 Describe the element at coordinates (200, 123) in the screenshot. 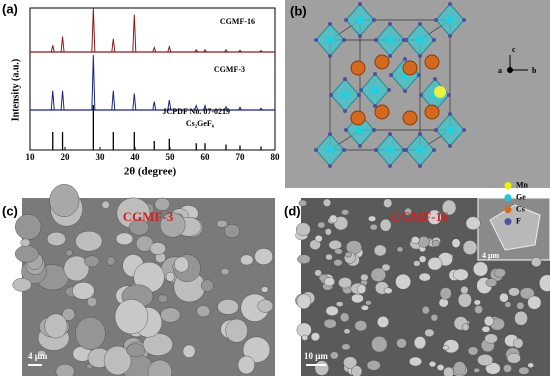

I see `series-label: Cs₂GeF₆` at that location.